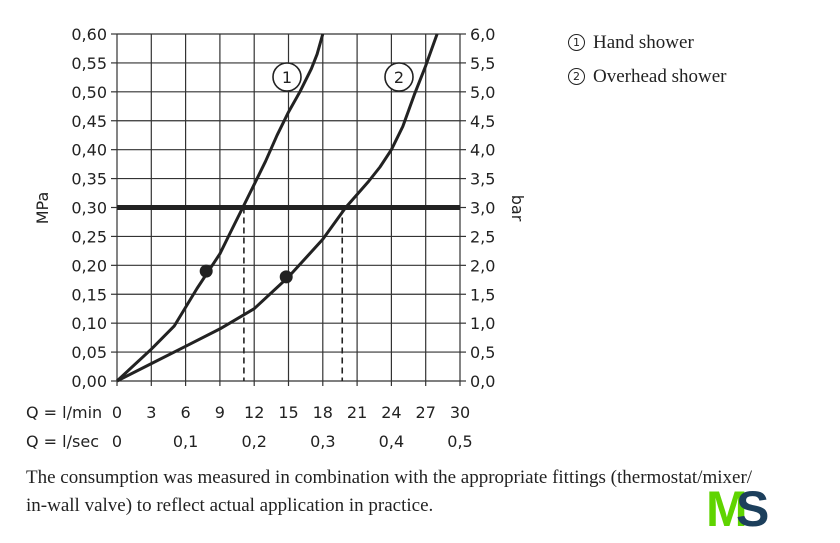 Image resolution: width=840 pixels, height=543 pixels. I want to click on x-tick-label-lsec: 0,5, so click(459, 441).